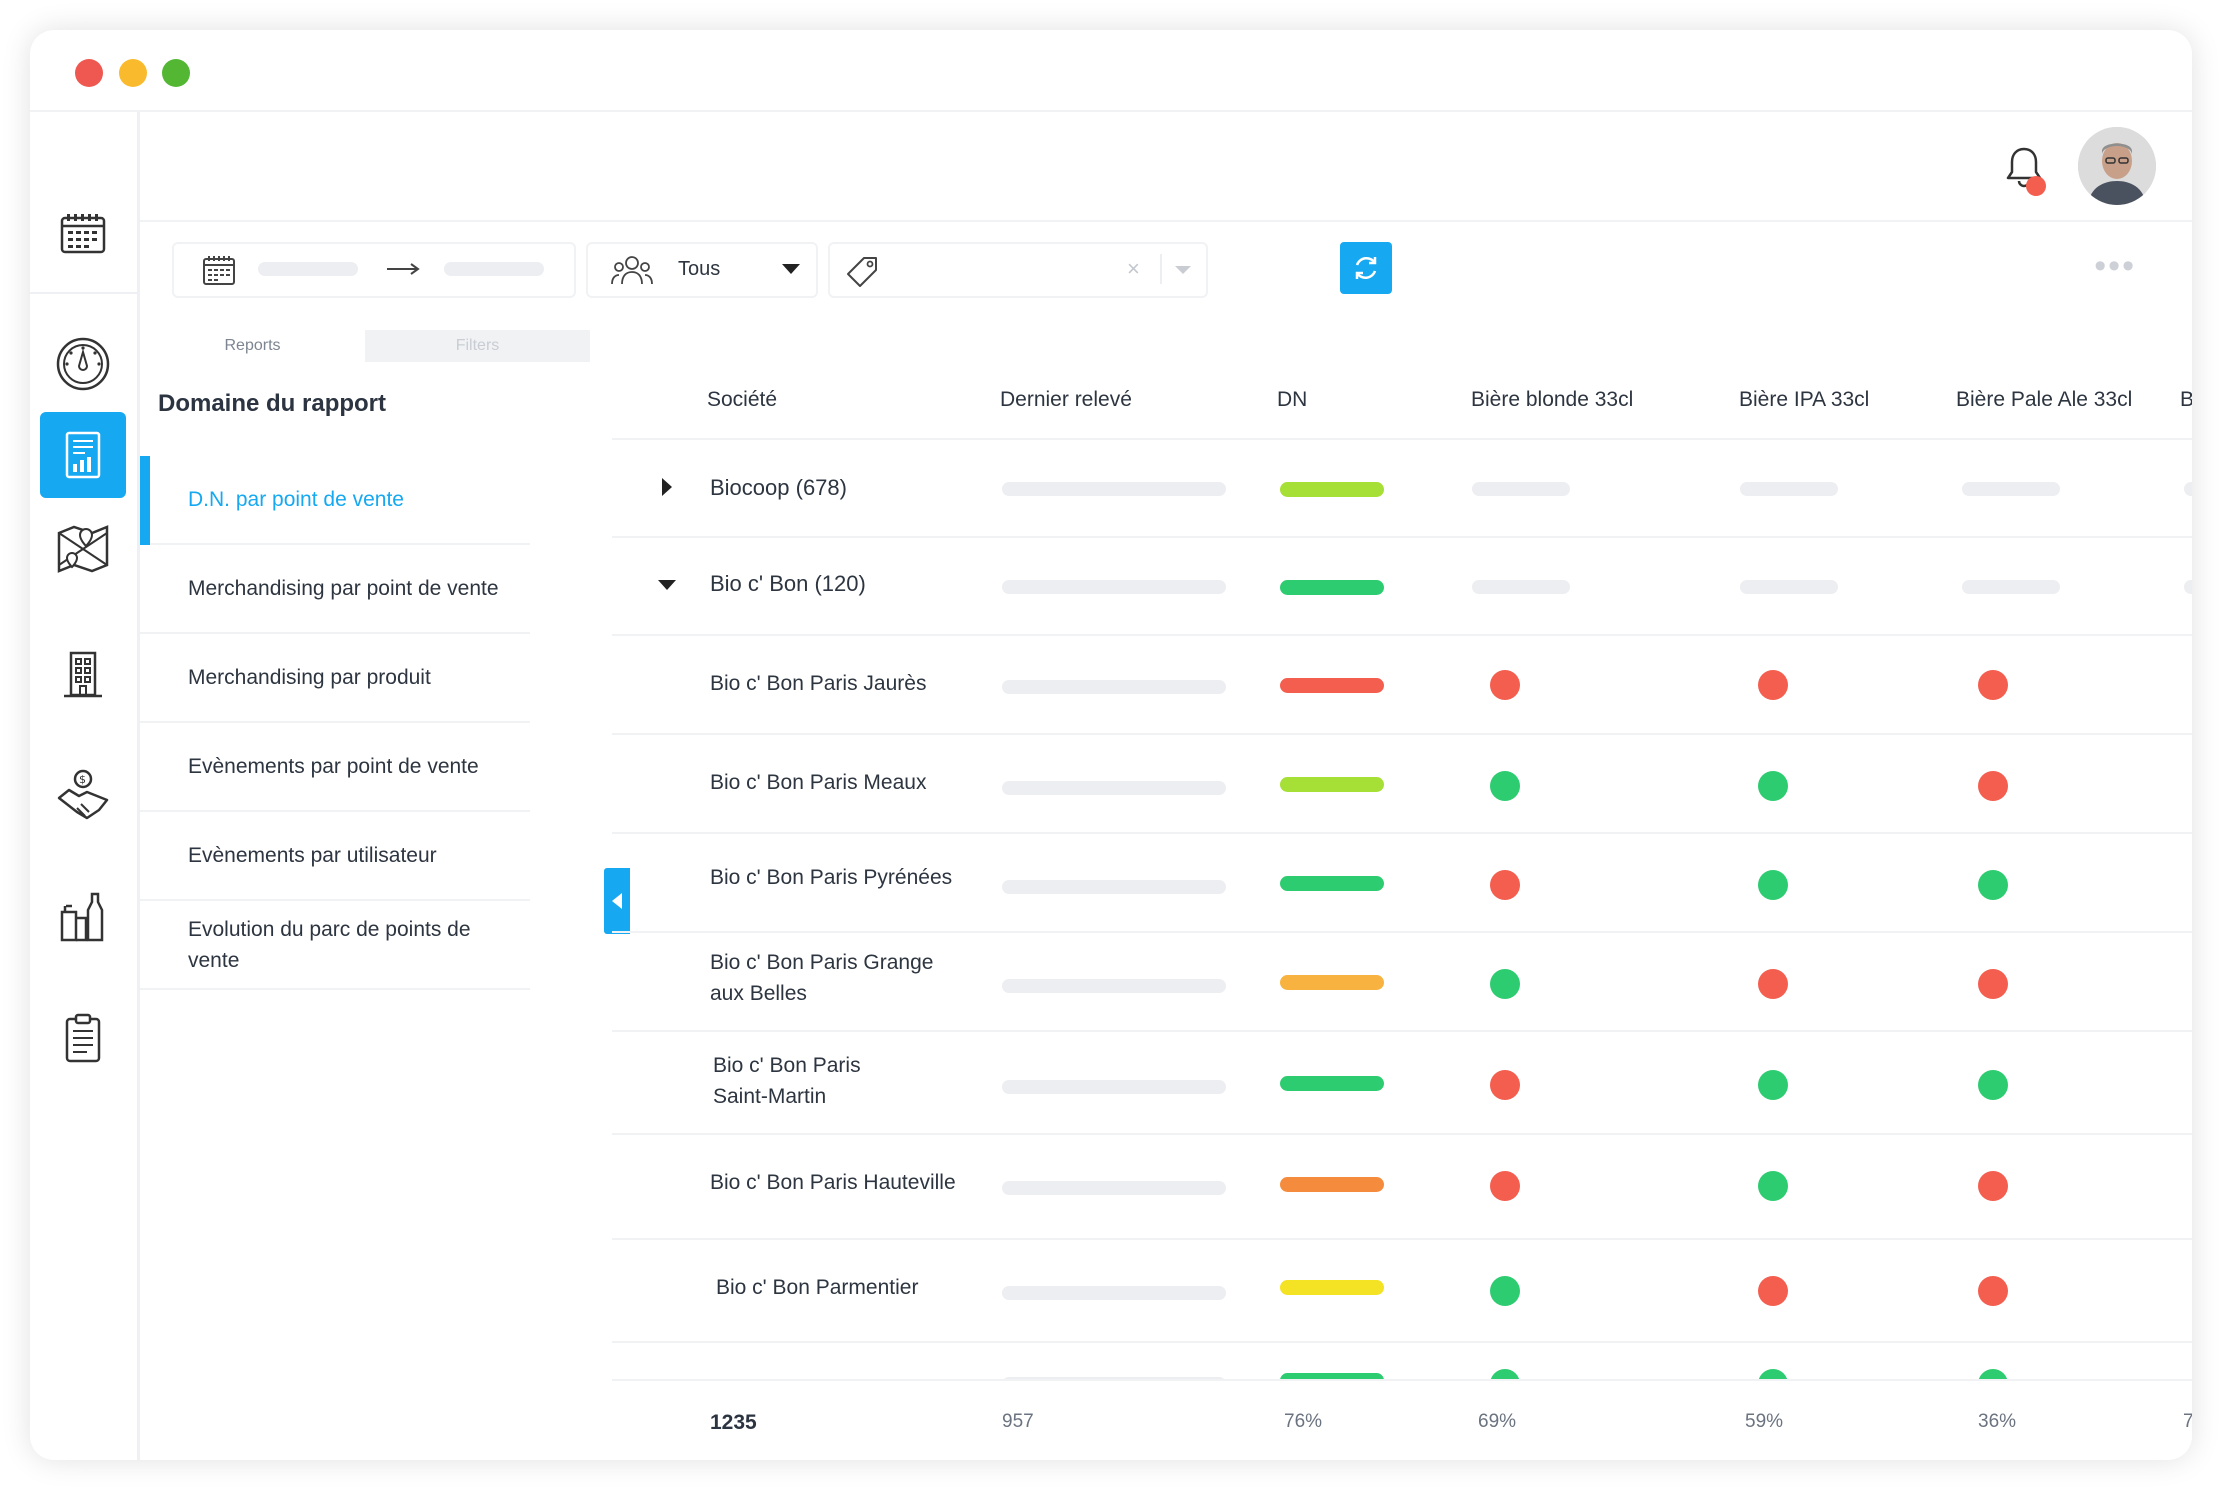 This screenshot has height=1492, width=2223. What do you see at coordinates (1402, 784) in the screenshot?
I see `table-row: Bio c' Bon Paris Meaux` at bounding box center [1402, 784].